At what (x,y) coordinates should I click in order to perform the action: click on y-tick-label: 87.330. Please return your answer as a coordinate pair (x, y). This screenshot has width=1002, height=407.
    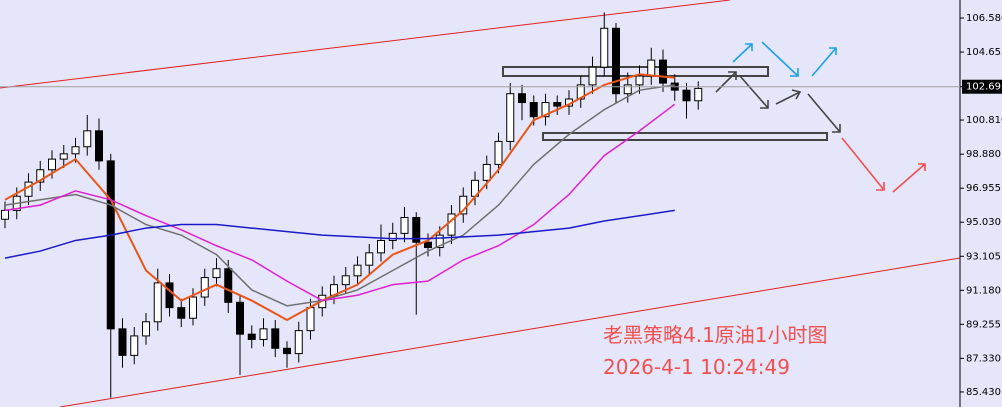
    Looking at the image, I should click on (983, 358).